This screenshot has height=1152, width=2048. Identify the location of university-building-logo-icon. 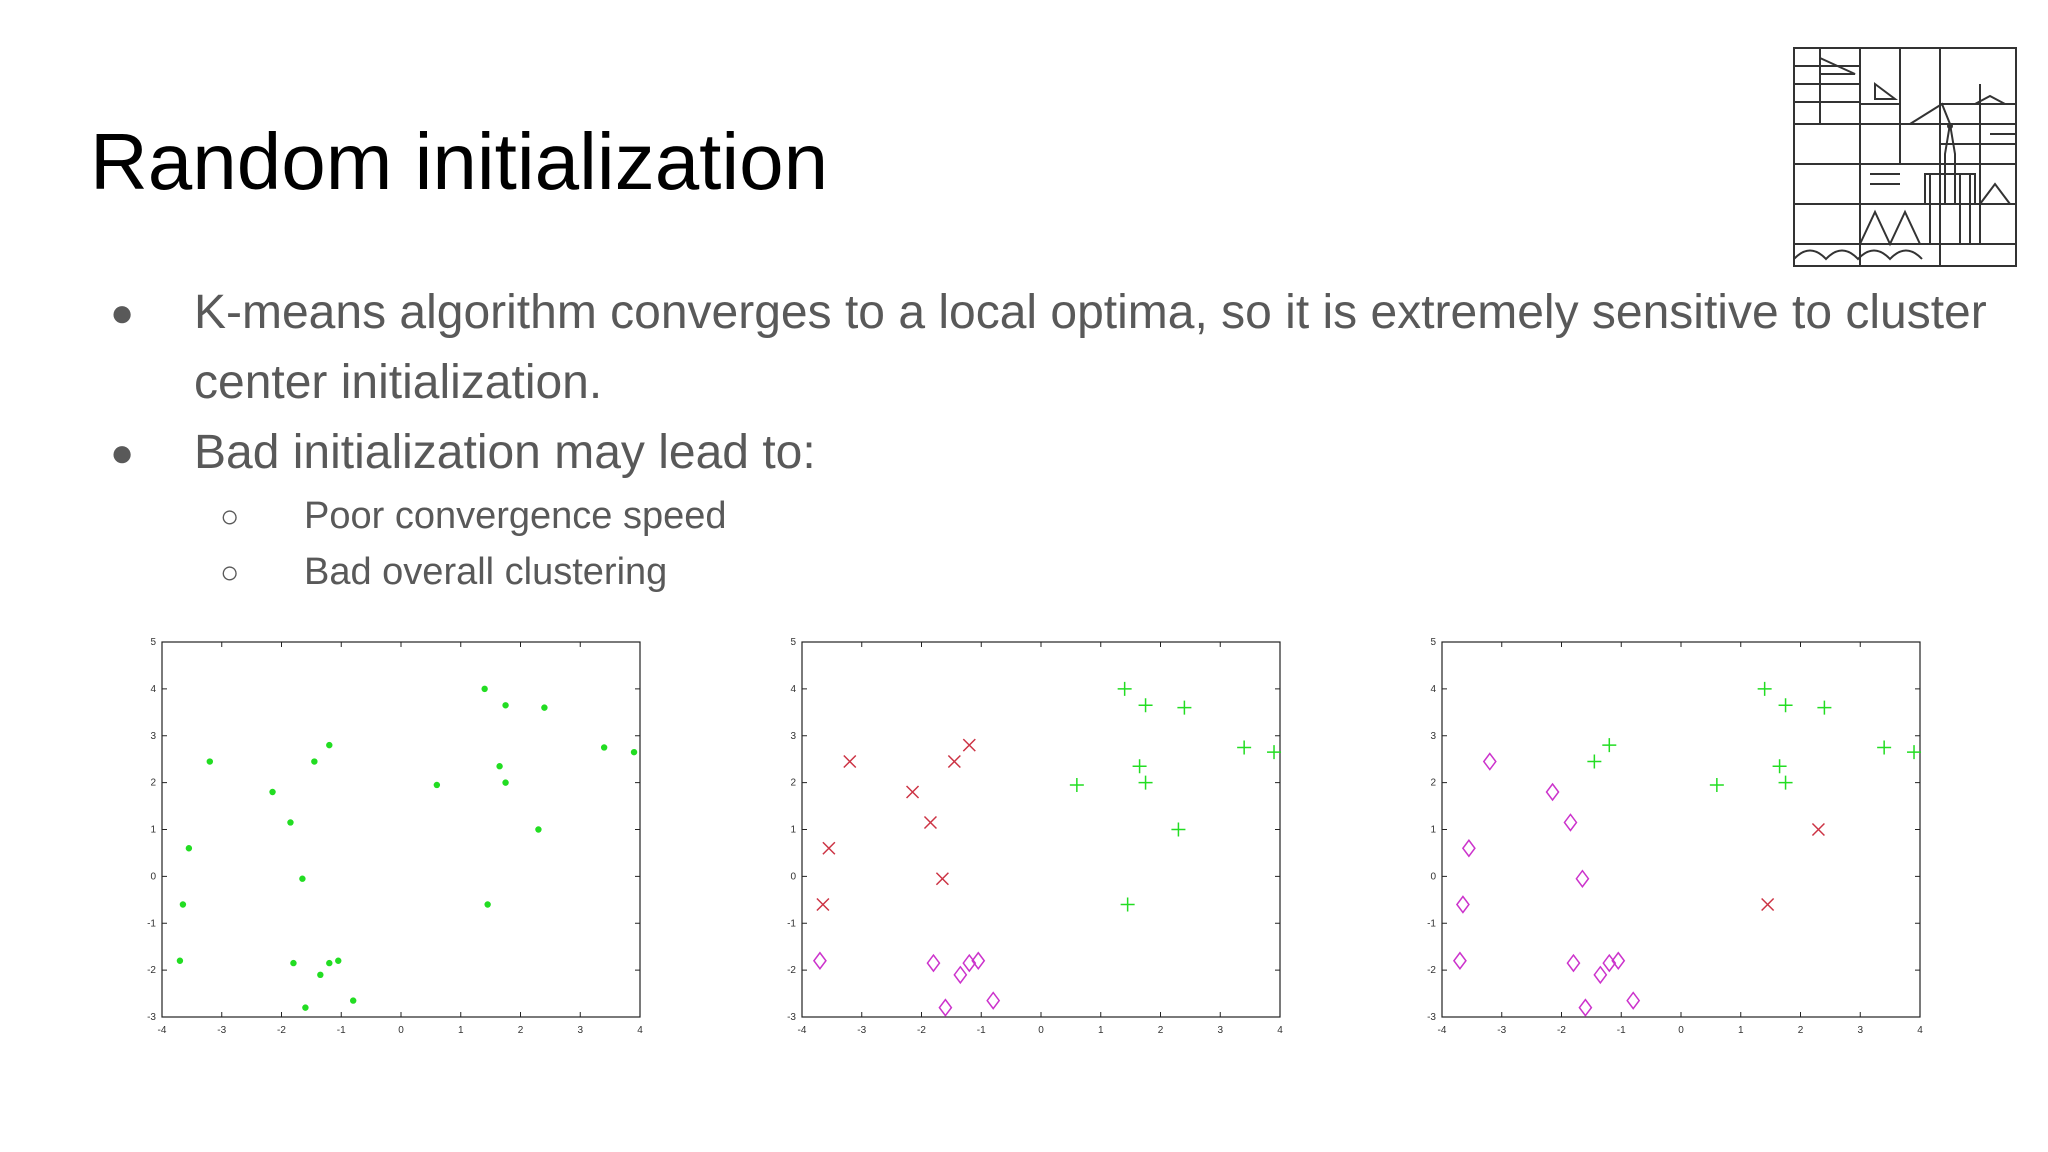
(1905, 157).